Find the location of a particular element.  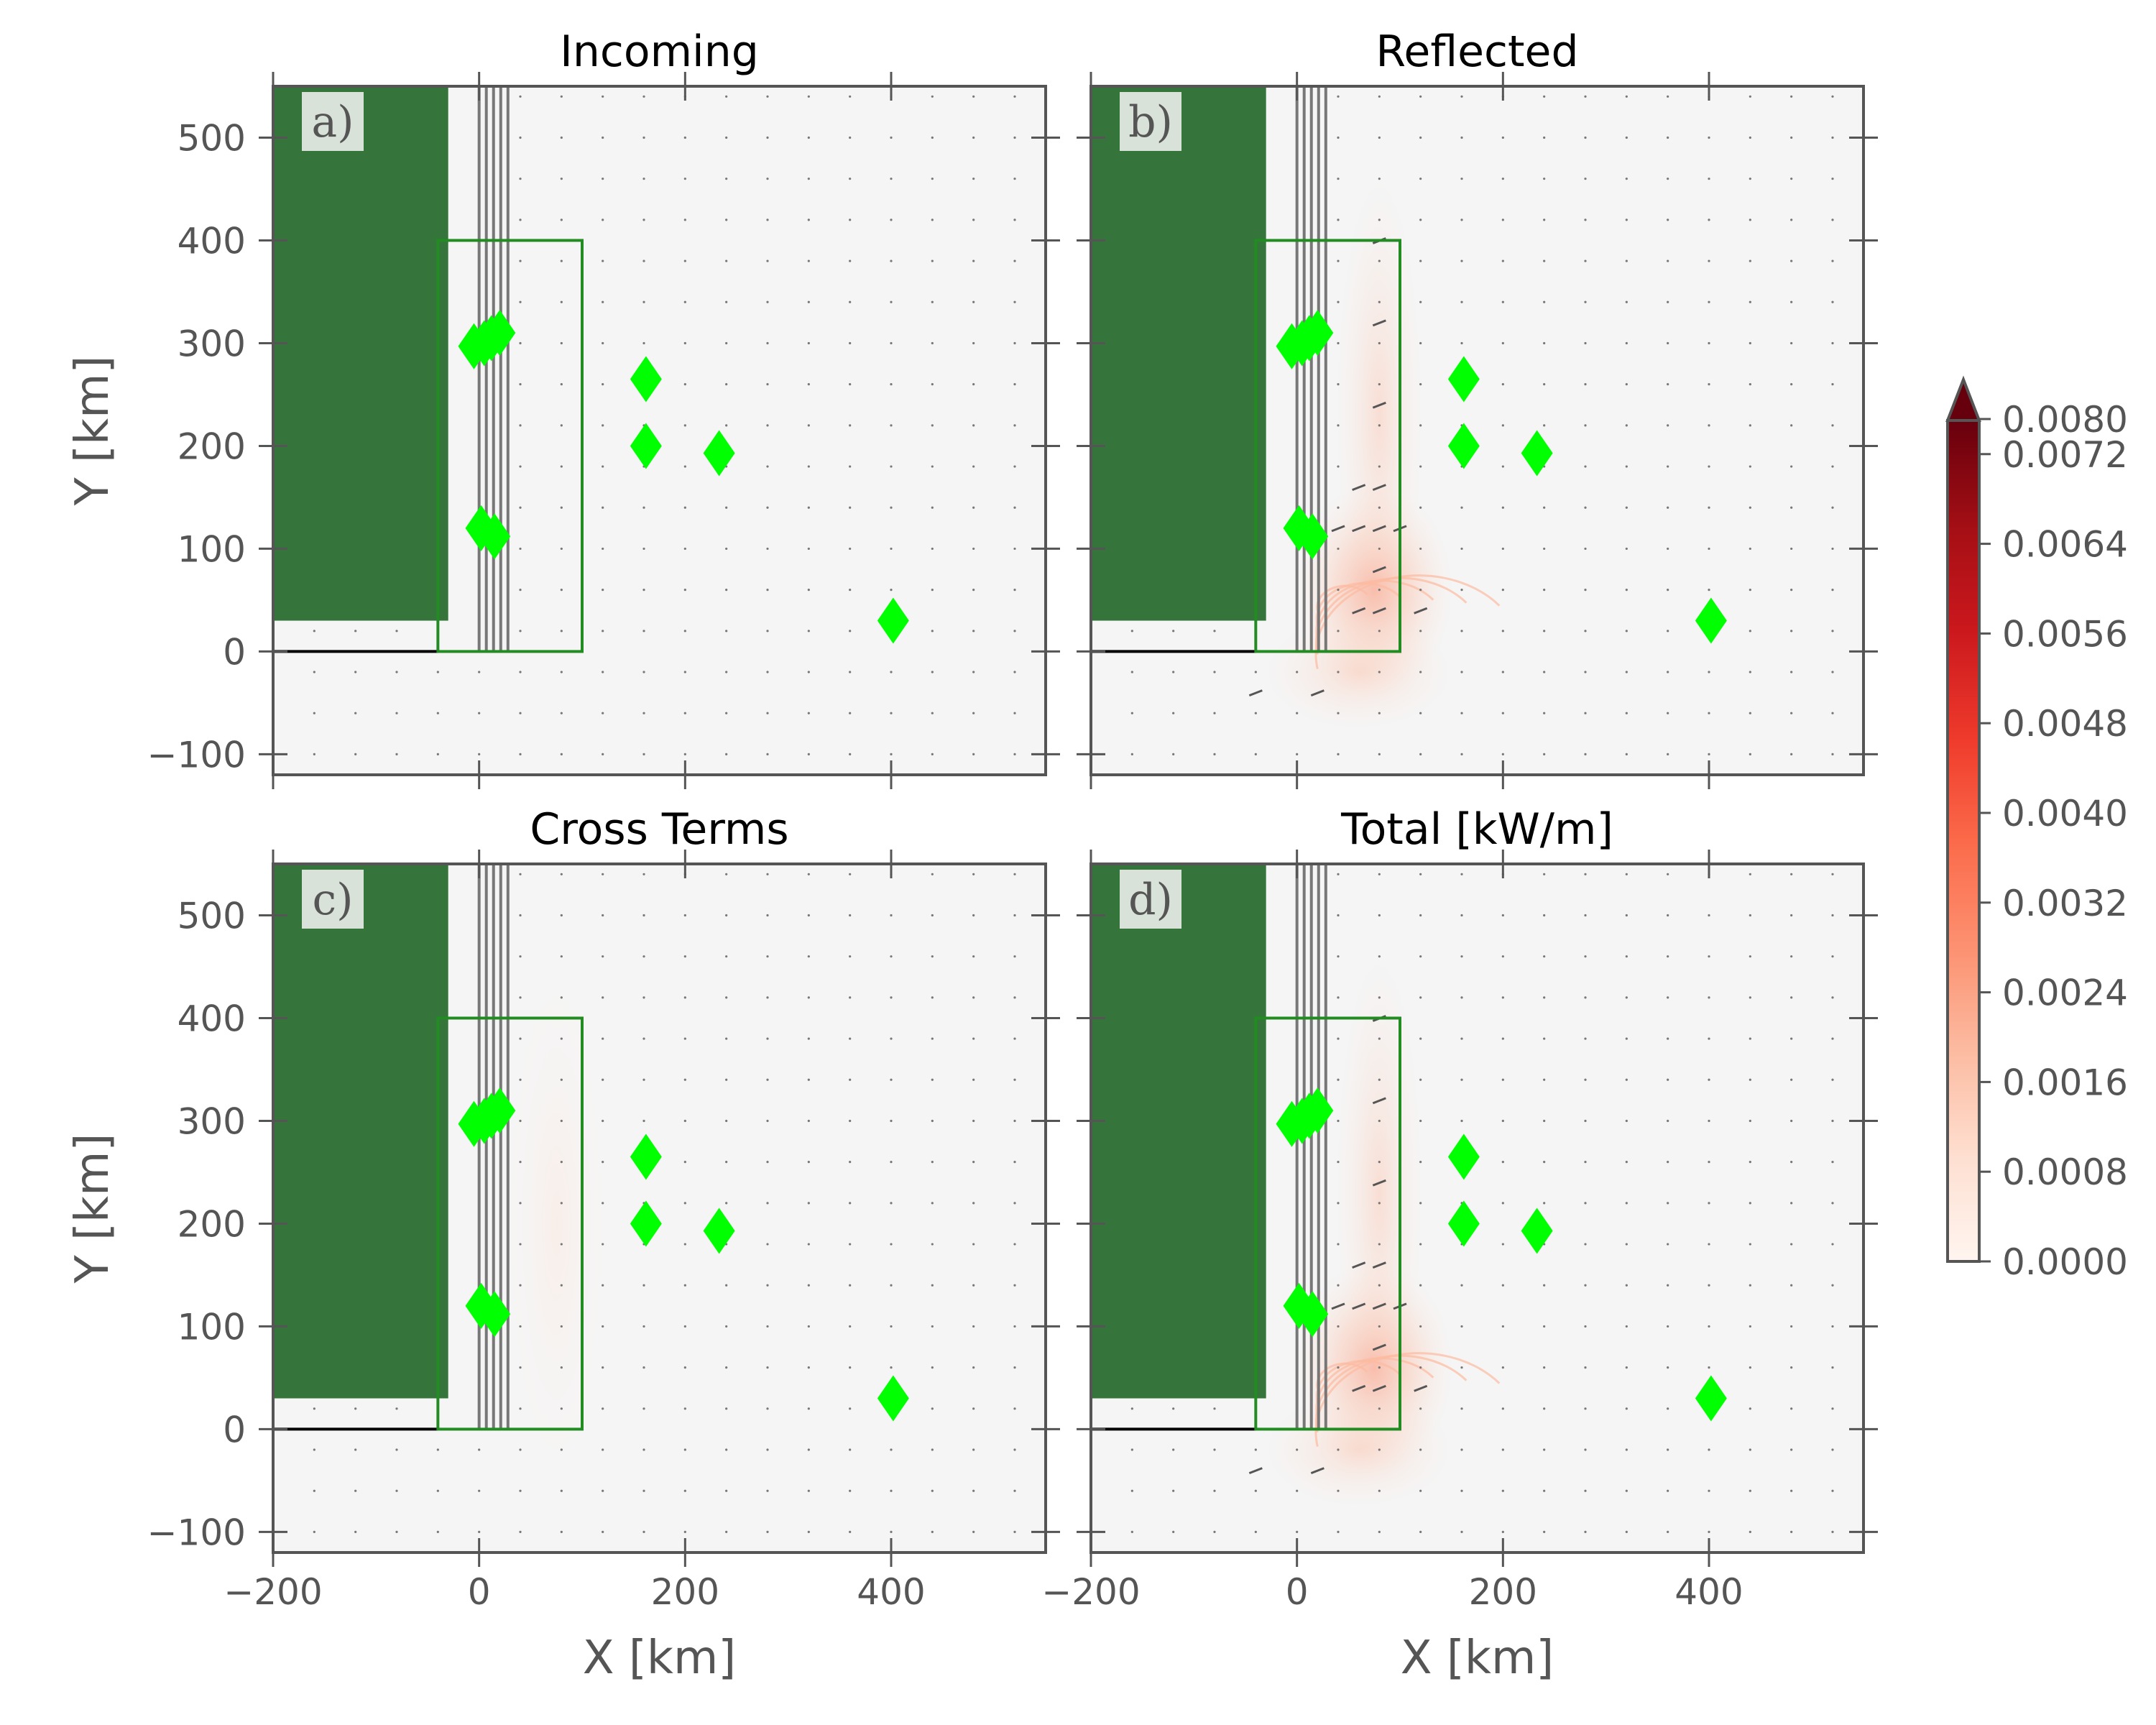

y-tick-label: 300 is located at coordinates (212, 1121).